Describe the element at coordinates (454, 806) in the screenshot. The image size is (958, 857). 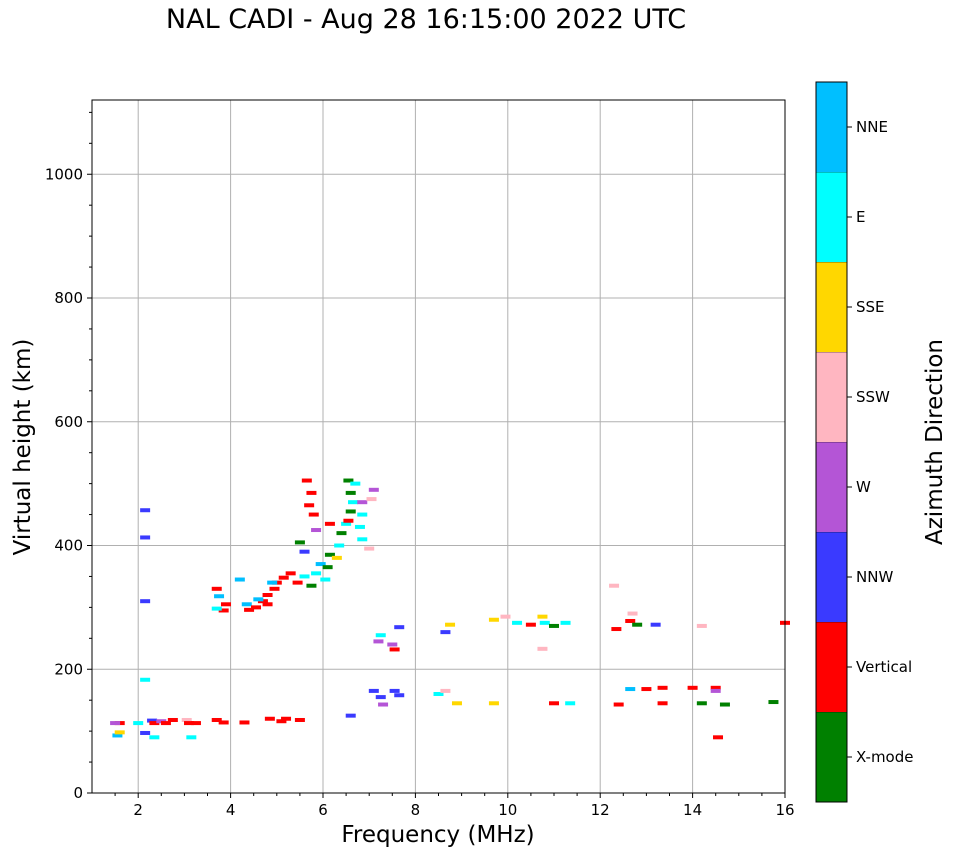
I see `x-axis-ticks: 2 4 6 8 10 12 14 16` at that location.